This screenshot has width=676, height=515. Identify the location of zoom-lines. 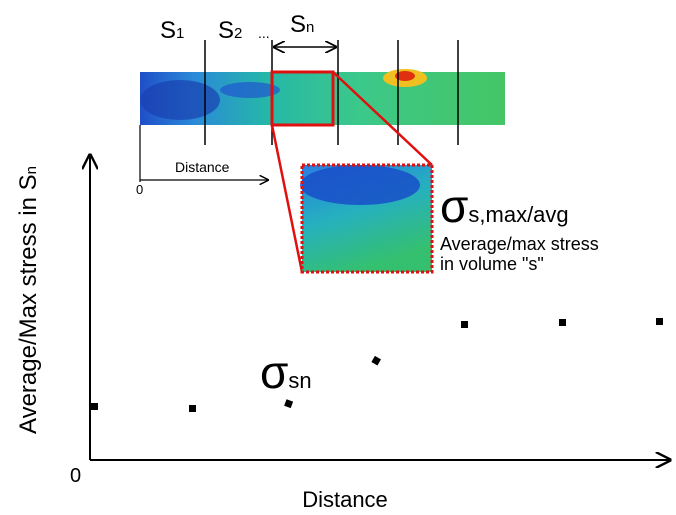
(351, 172).